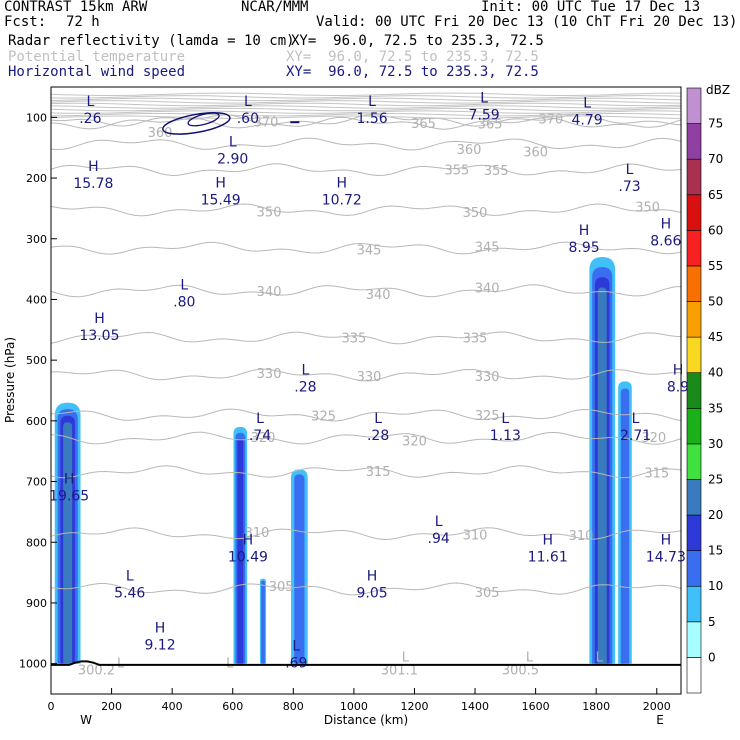 Image resolution: width=740 pixels, height=740 pixels. Describe the element at coordinates (366, 663) in the screenshot. I see `terrain-line-path` at that location.